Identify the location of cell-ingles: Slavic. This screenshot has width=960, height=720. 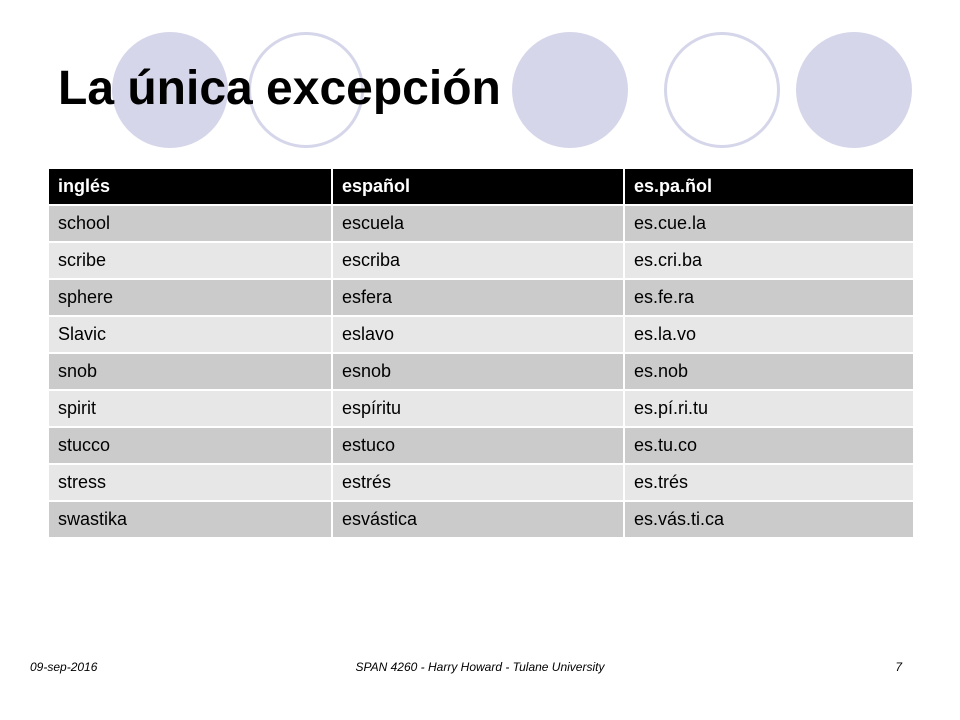
(190, 334).